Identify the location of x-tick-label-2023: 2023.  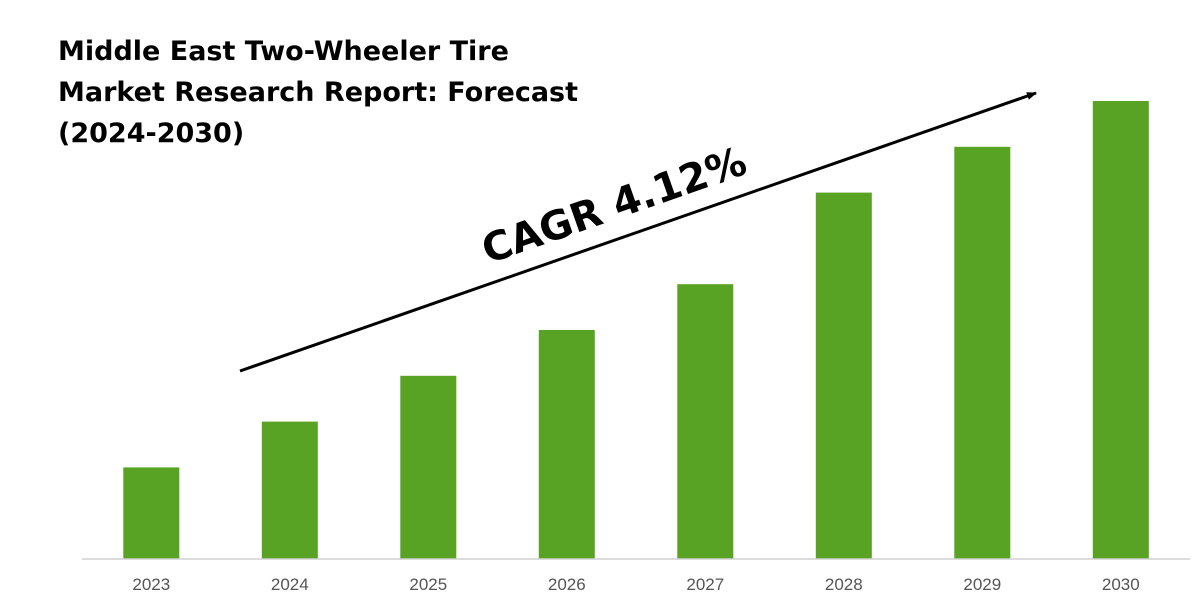
(151, 584).